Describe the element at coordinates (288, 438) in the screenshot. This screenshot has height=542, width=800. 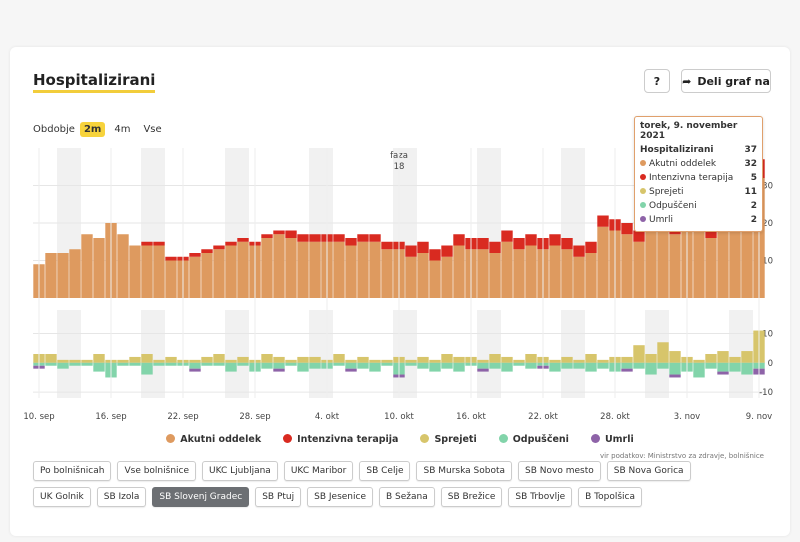
I see `legend-dot` at that location.